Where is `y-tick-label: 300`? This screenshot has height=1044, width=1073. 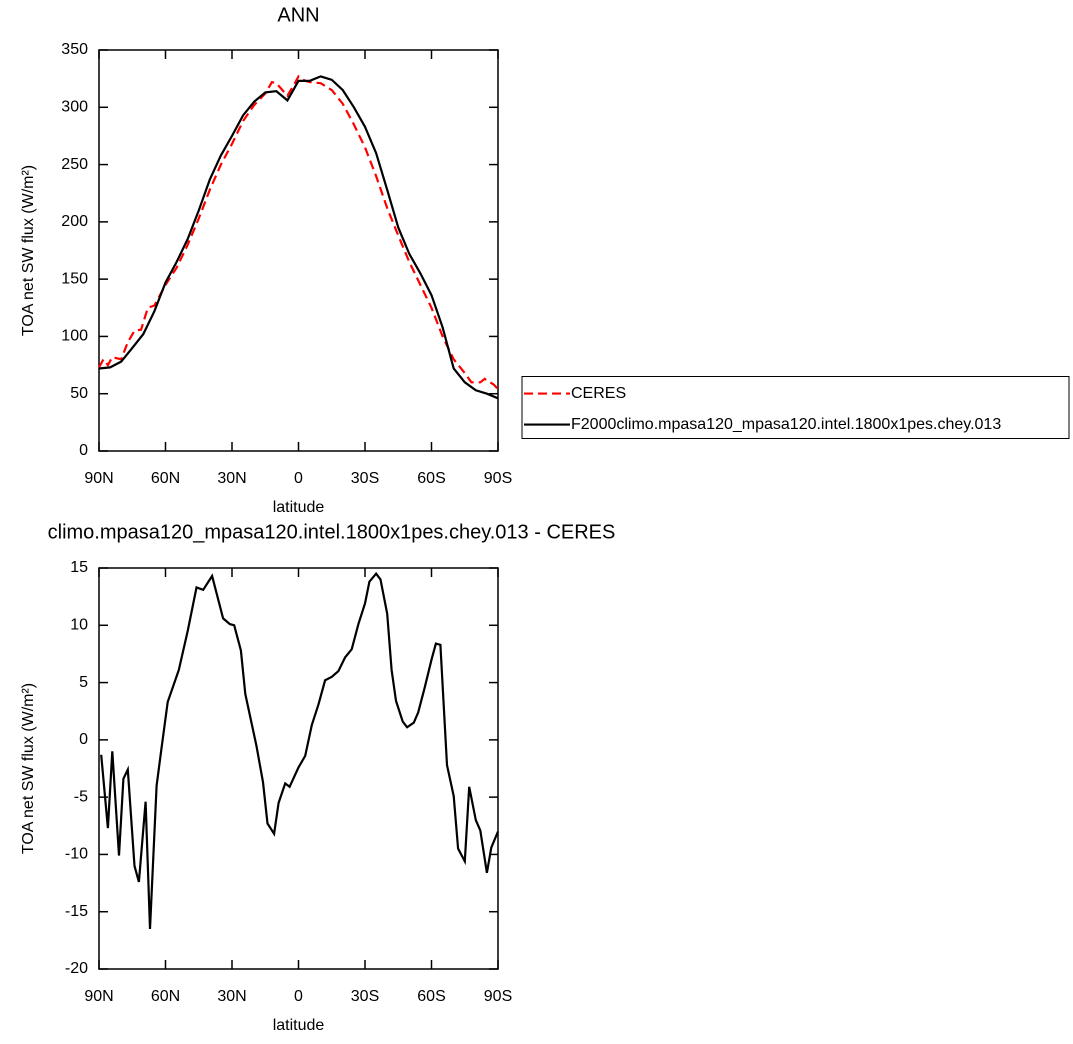 y-tick-label: 300 is located at coordinates (74, 107).